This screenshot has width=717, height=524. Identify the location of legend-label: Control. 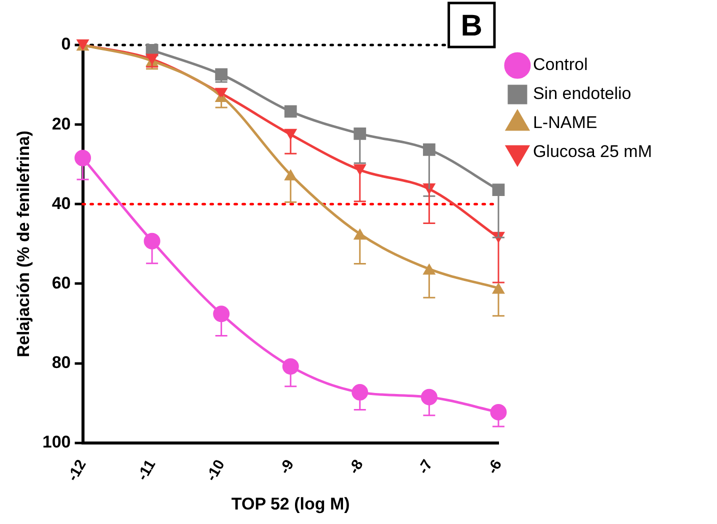
(560, 64).